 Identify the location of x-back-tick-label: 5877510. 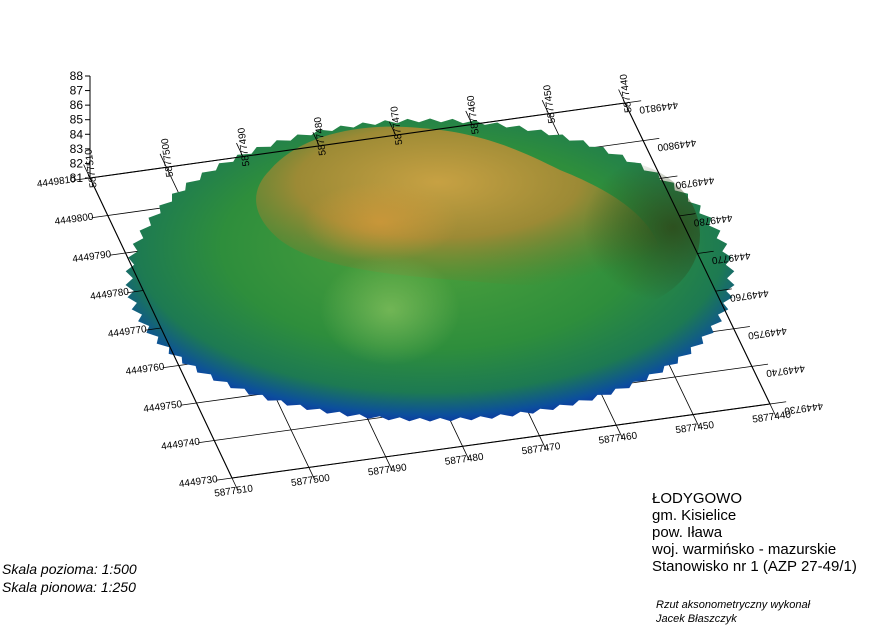
(91, 168).